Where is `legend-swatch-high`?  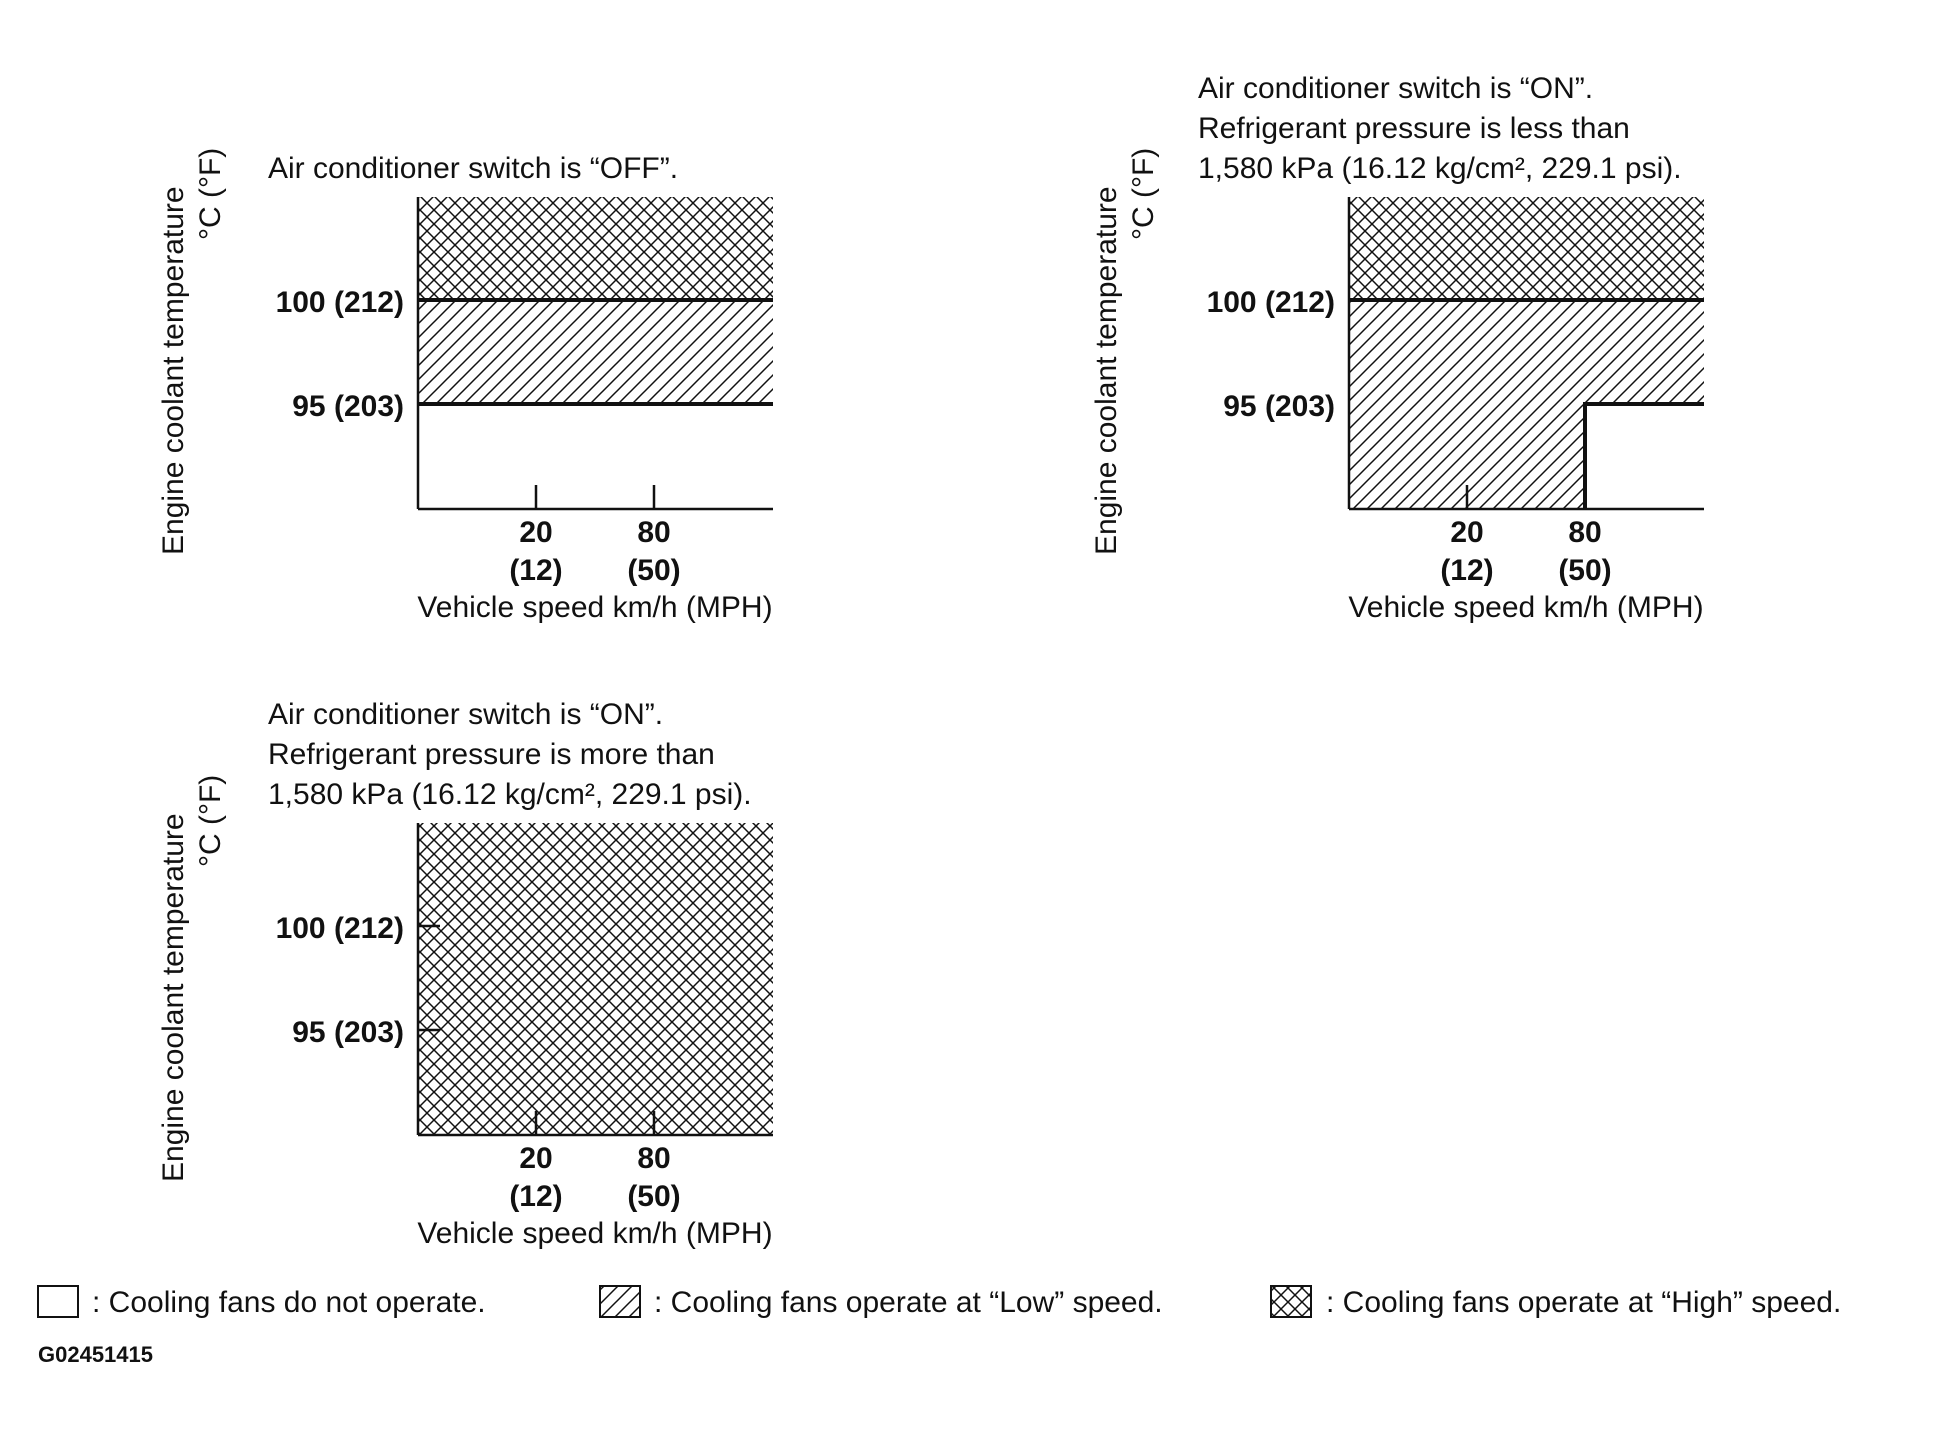 legend-swatch-high is located at coordinates (1291, 1301).